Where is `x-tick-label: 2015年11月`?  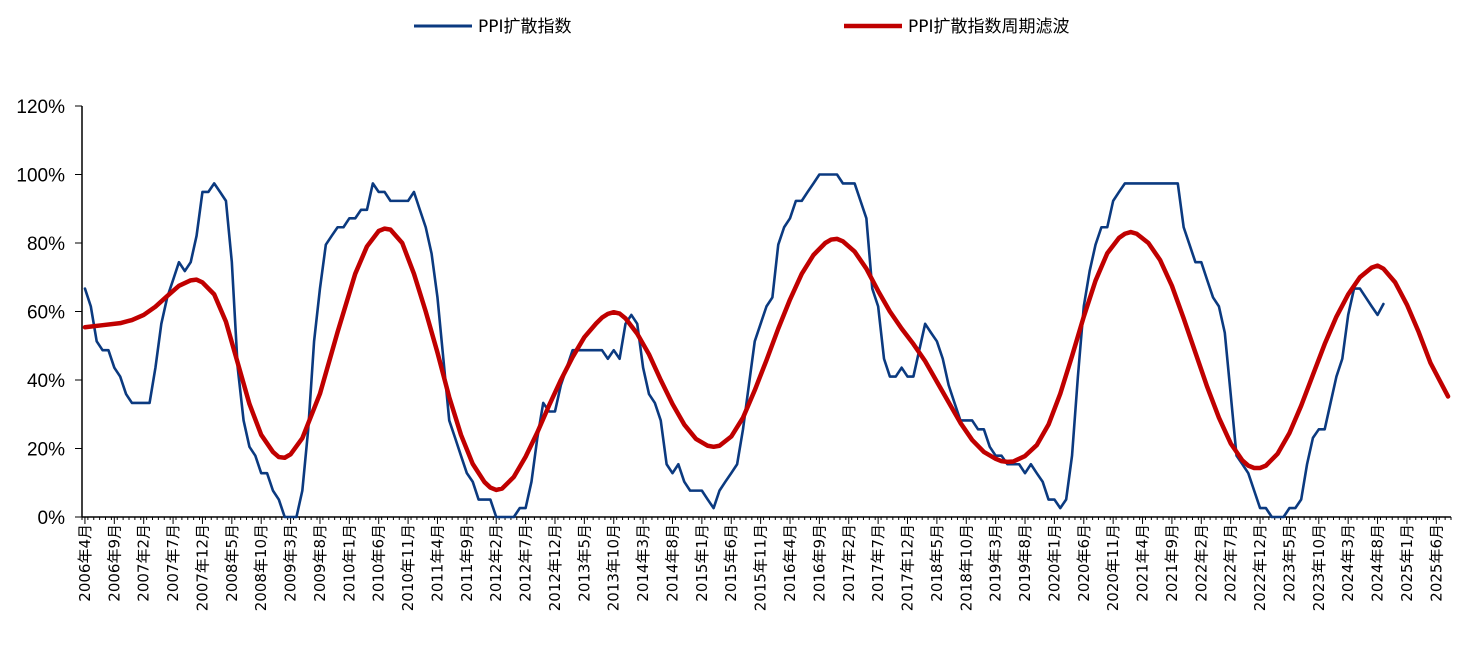
x-tick-label: 2015年11月 is located at coordinates (761, 567).